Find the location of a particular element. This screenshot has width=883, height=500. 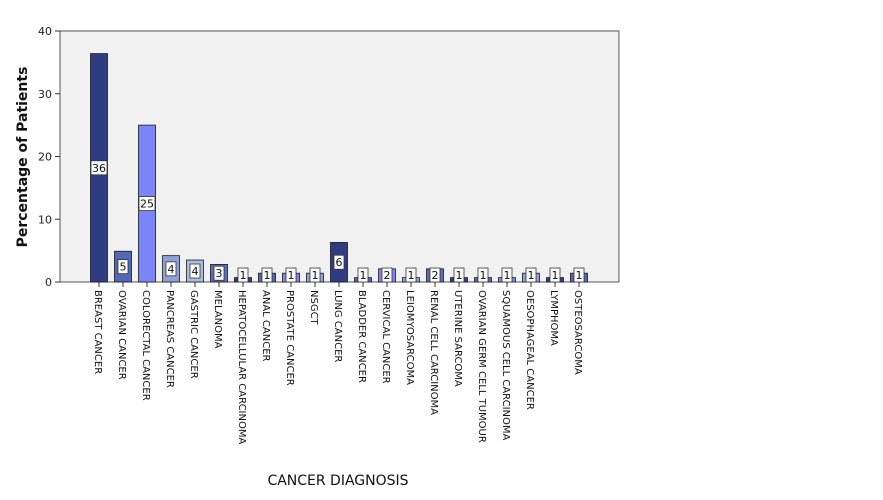

y-axis-label: Percentage of Patients is located at coordinates (23, 157).